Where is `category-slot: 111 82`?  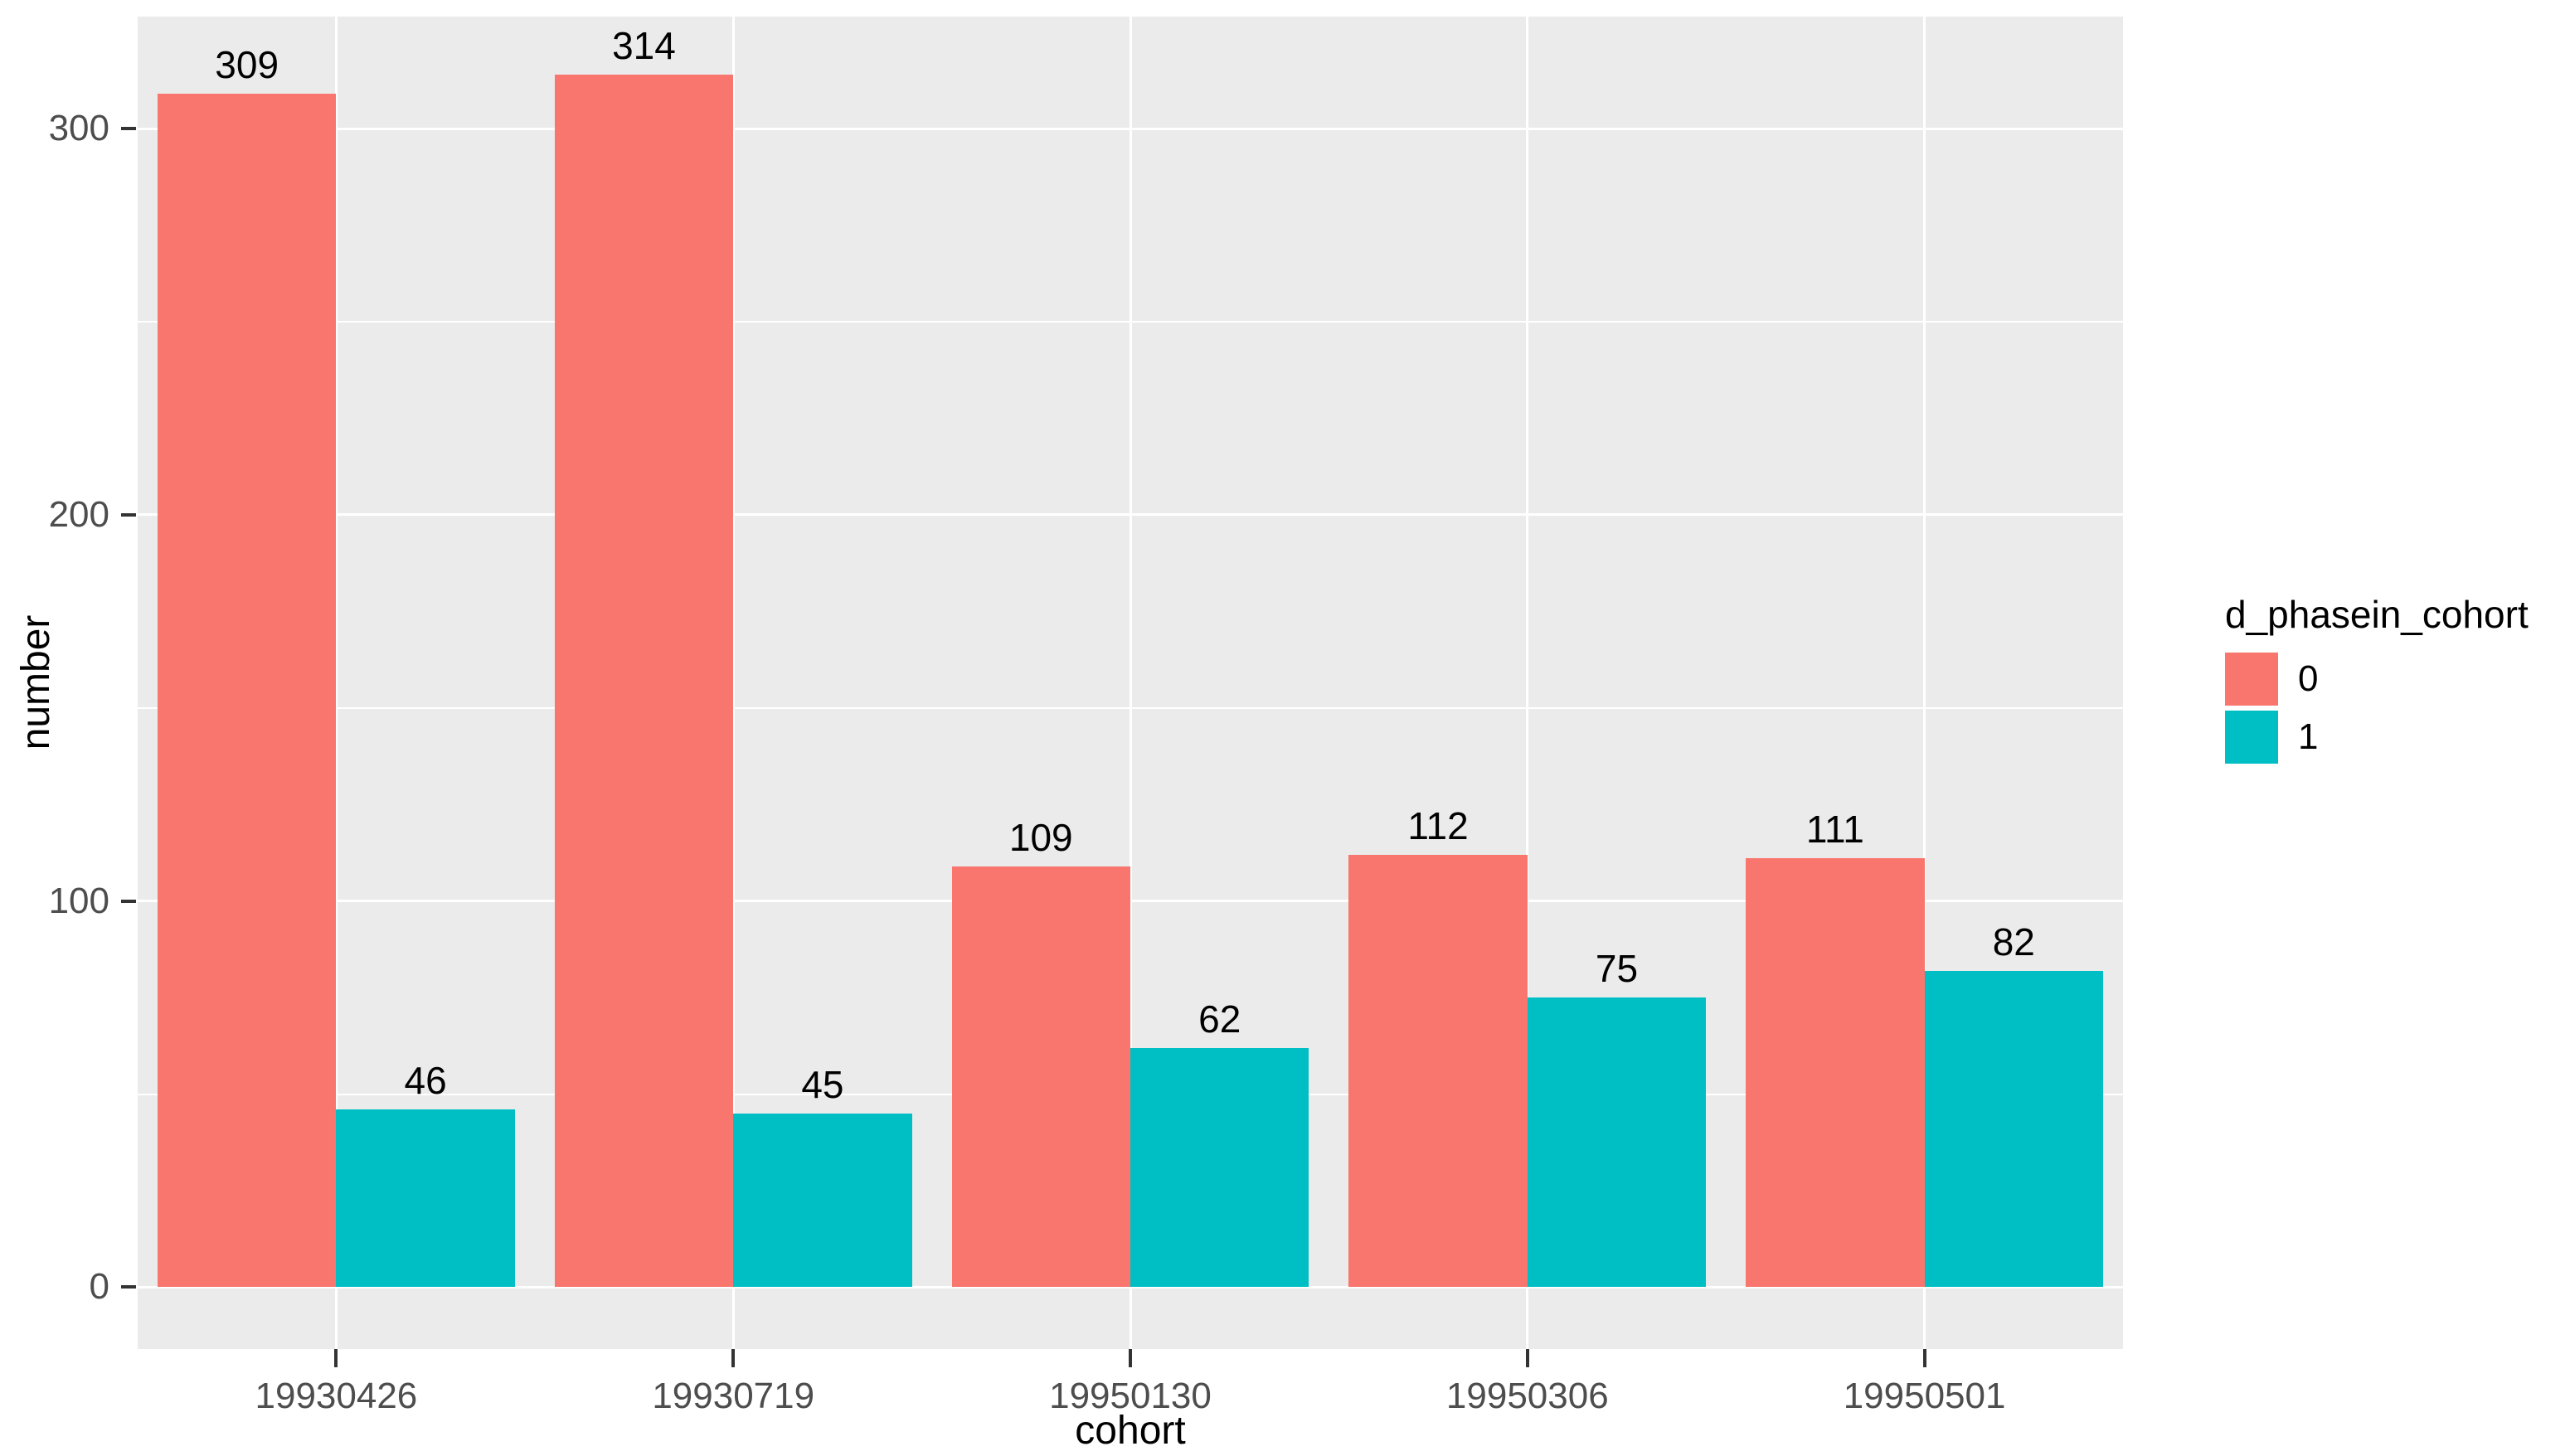 category-slot: 111 82 is located at coordinates (1925, 683).